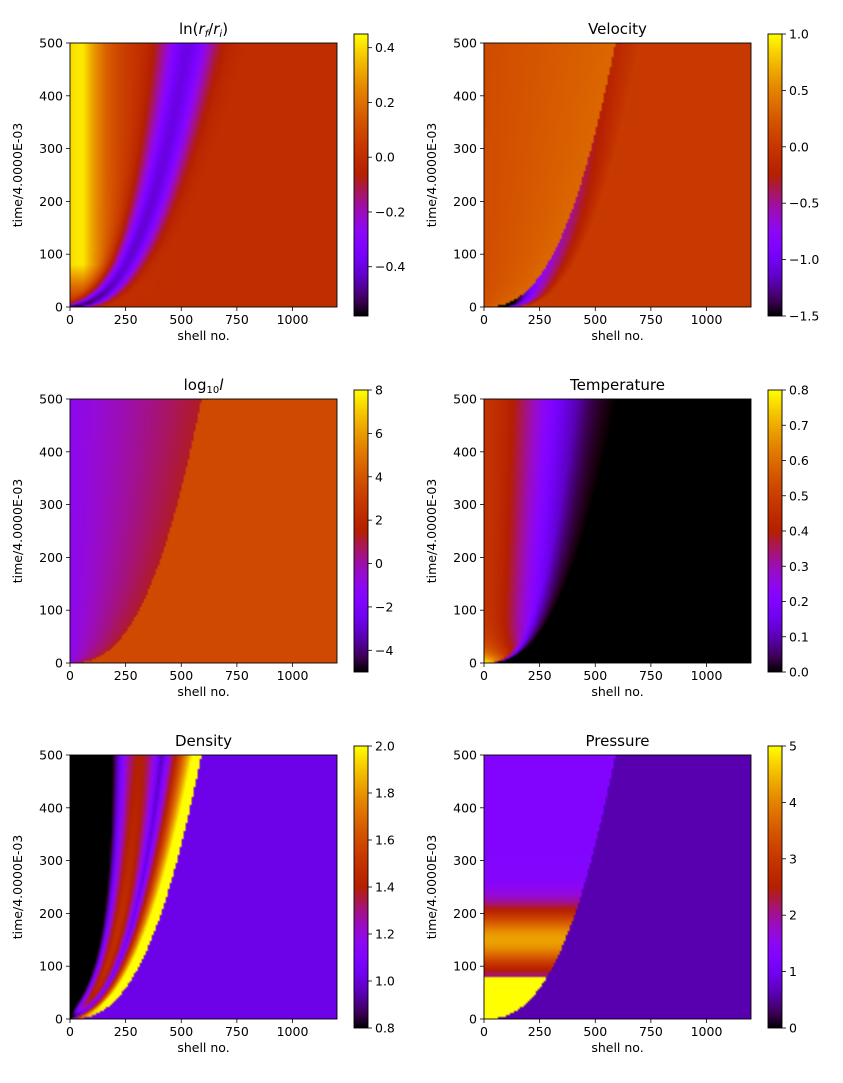 This screenshot has height=1083, width=843. Describe the element at coordinates (804, 259) in the screenshot. I see `colorbar-tick-label: −1.0` at that location.